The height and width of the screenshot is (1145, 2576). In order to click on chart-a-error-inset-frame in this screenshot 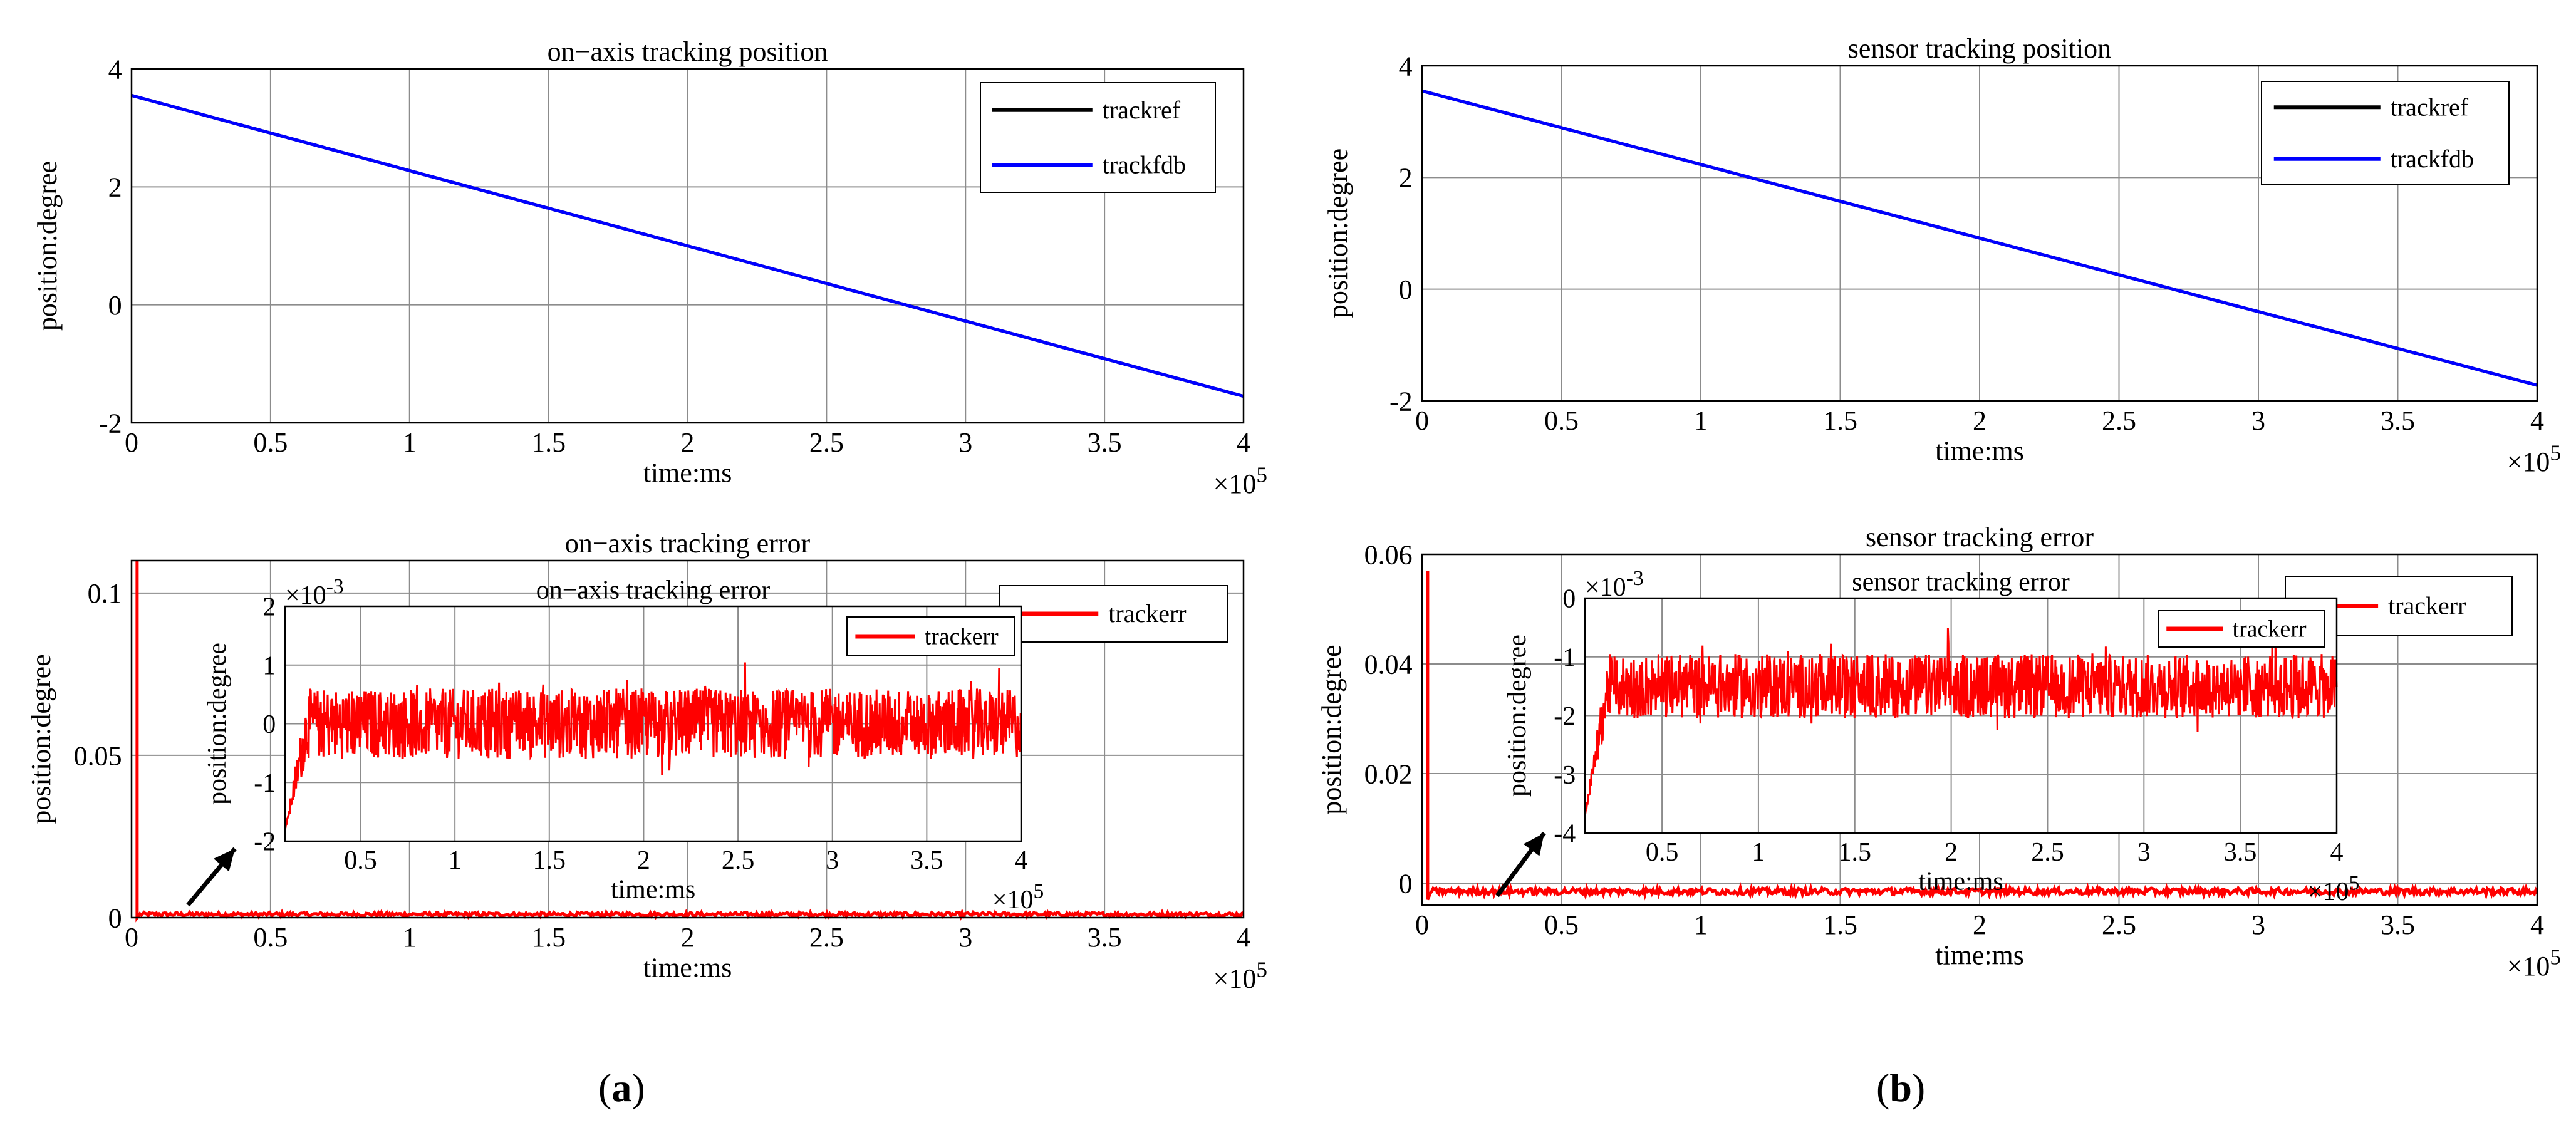, I will do `click(653, 723)`.